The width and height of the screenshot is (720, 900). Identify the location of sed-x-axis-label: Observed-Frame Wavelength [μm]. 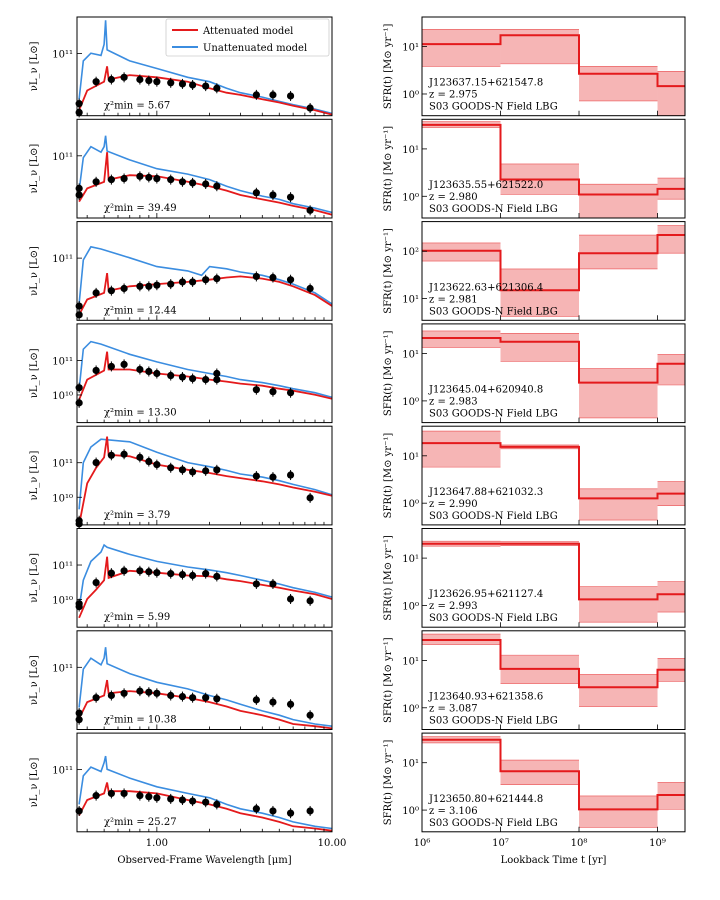
(204, 860).